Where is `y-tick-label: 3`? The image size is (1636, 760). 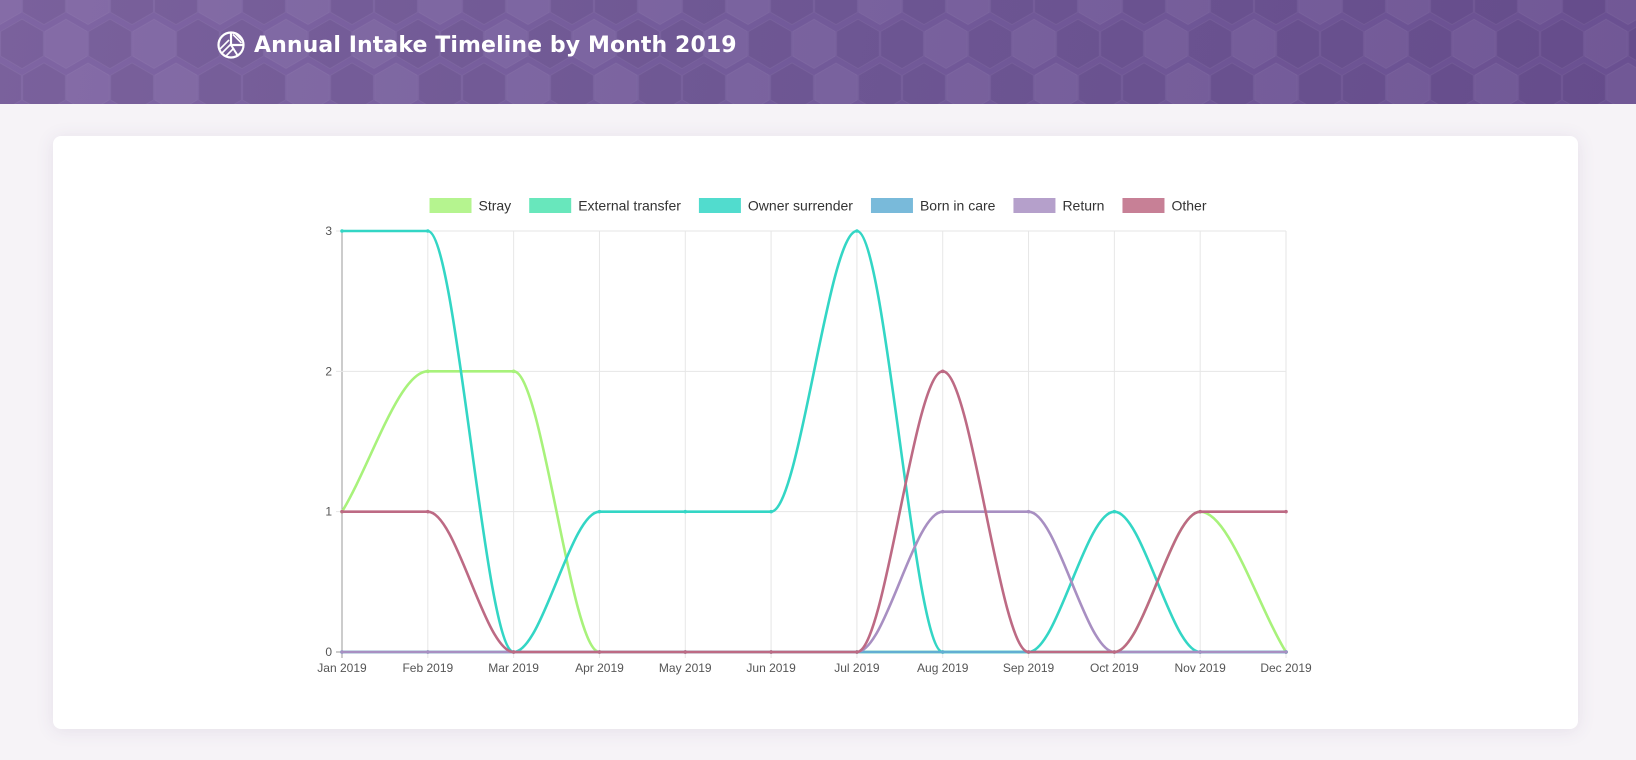
y-tick-label: 3 is located at coordinates (328, 231).